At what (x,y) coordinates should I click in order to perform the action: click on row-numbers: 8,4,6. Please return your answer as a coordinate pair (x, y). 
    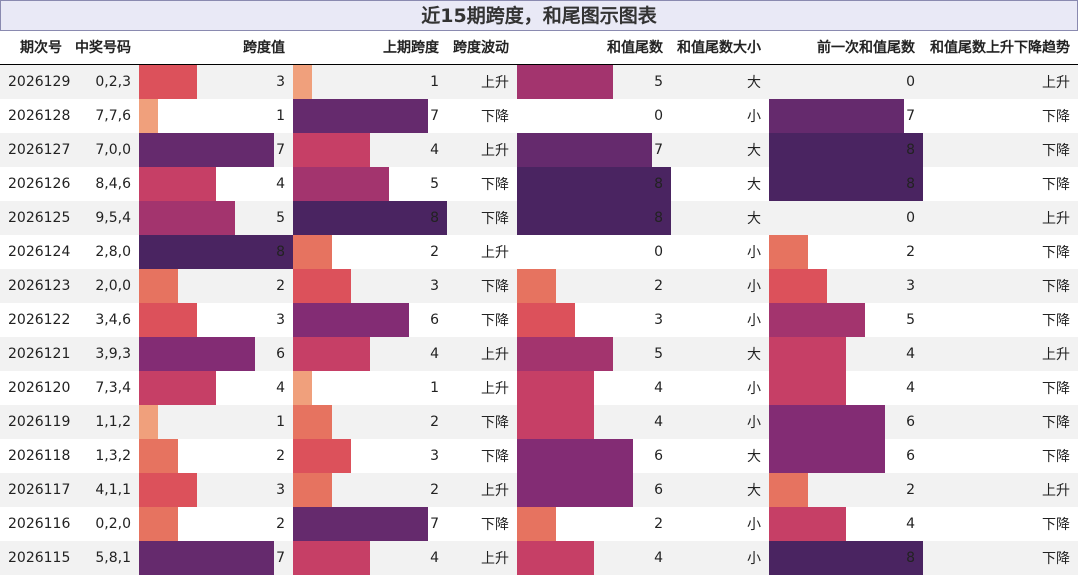
    Looking at the image, I should click on (113, 184).